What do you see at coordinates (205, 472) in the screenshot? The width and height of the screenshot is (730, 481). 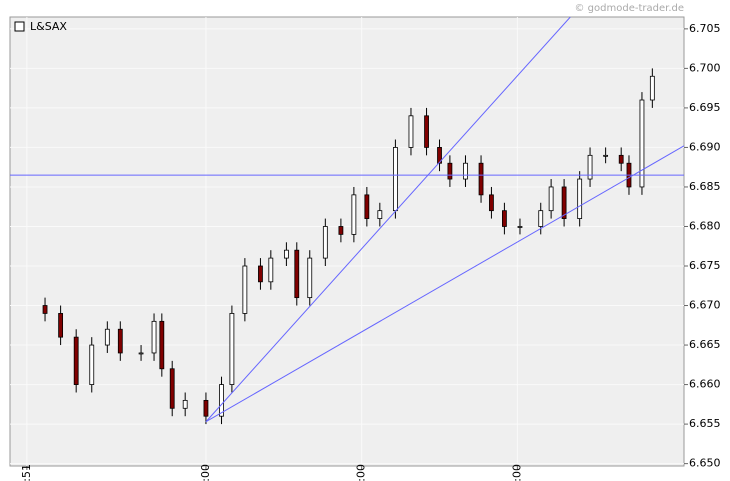 I see `x-tick-label: 09:00` at bounding box center [205, 472].